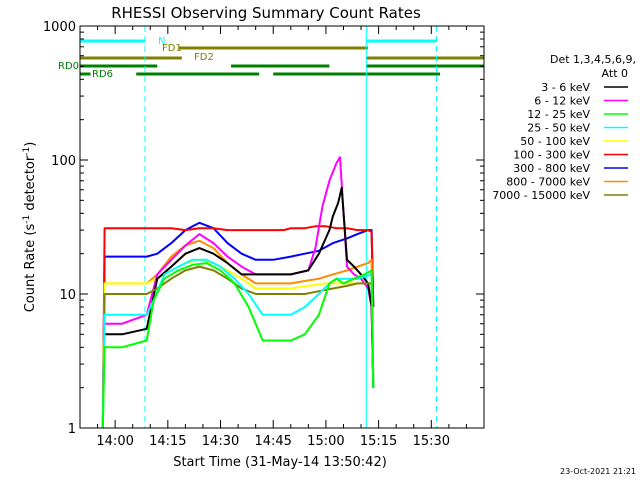 This screenshot has width=640, height=480. Describe the element at coordinates (615, 73) in the screenshot. I see `legend-header-line2: Att 0` at that location.